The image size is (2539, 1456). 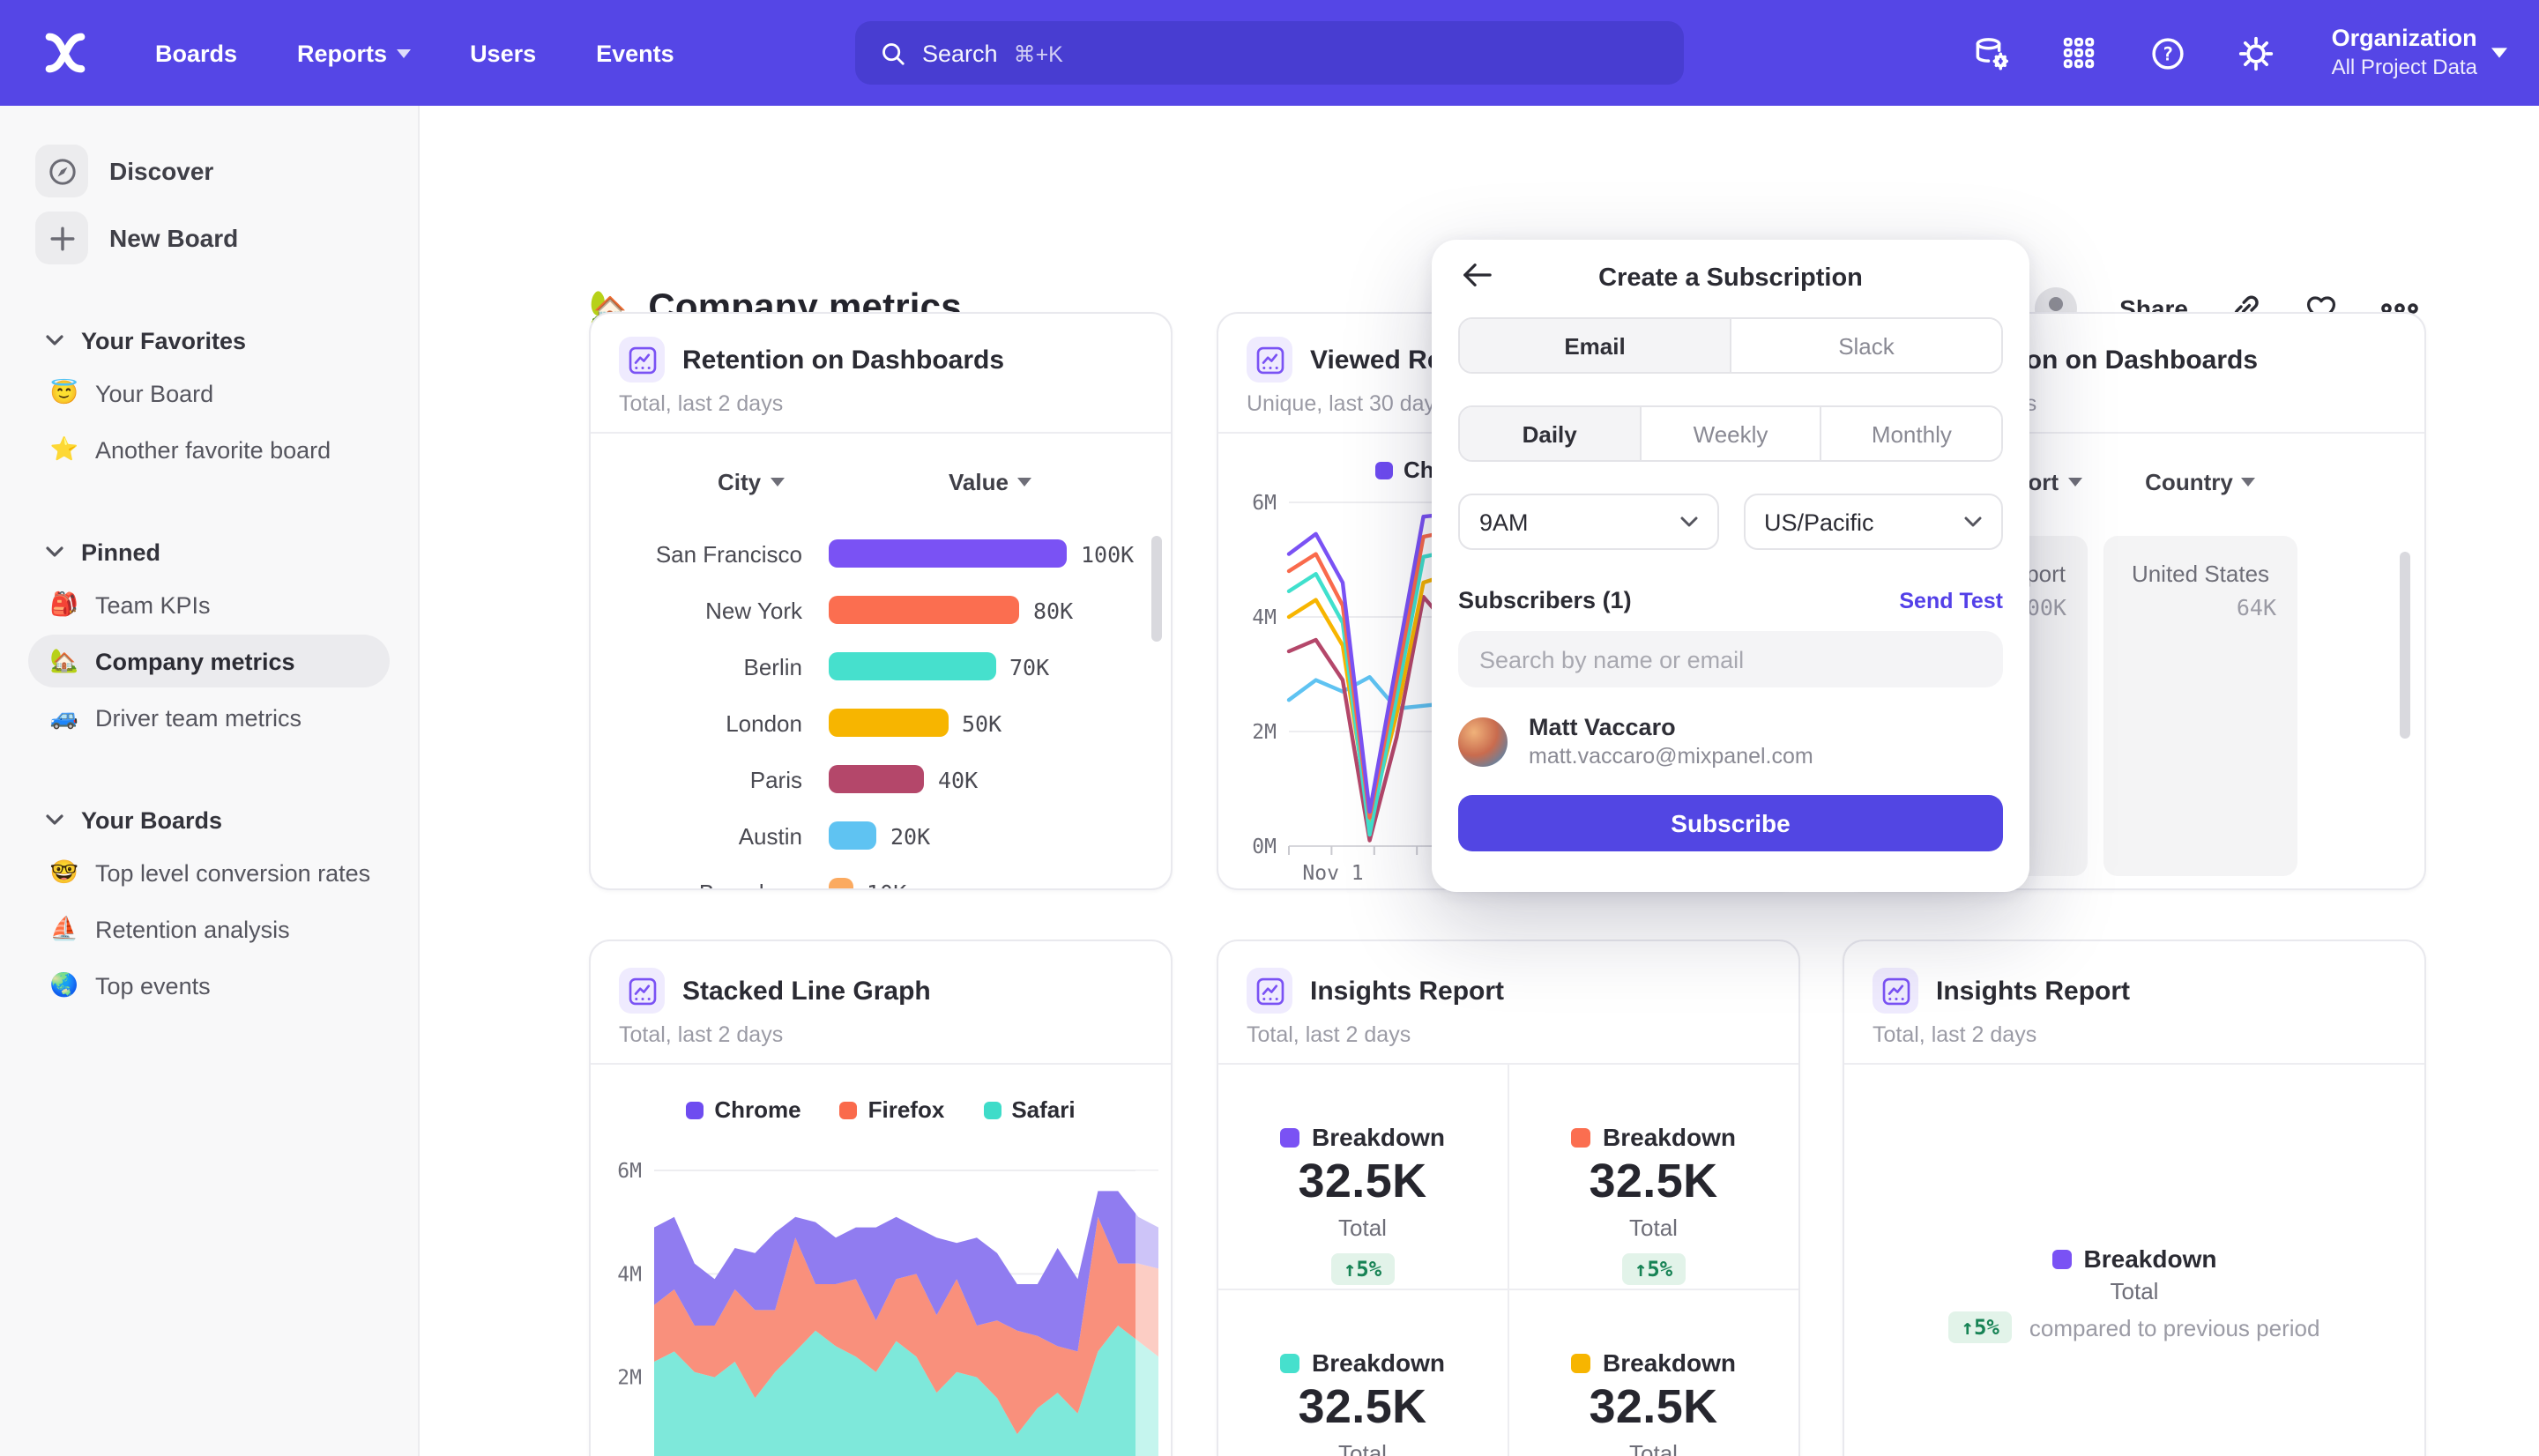 I want to click on time-select: 9AM, so click(x=1588, y=522).